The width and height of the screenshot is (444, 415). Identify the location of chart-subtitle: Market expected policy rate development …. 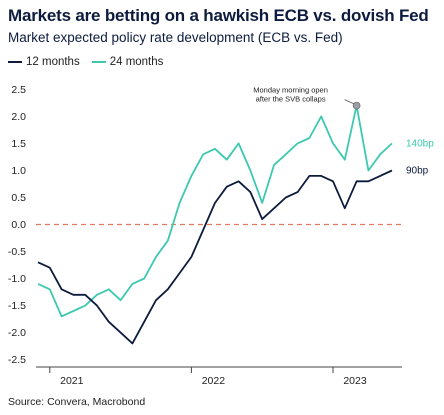
(175, 37).